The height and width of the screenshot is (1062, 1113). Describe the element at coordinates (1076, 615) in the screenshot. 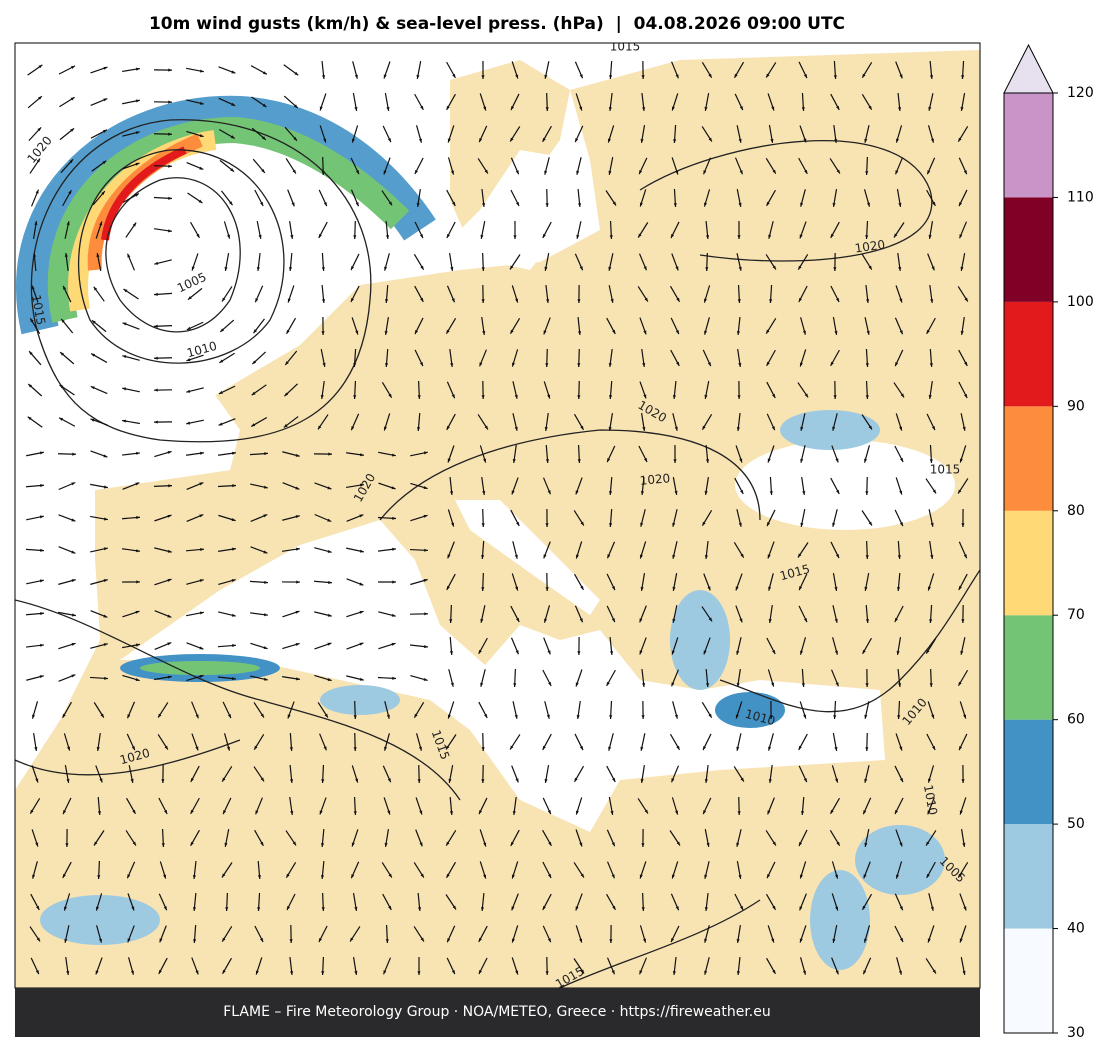

I see `colorbar-tick-label: 70` at that location.